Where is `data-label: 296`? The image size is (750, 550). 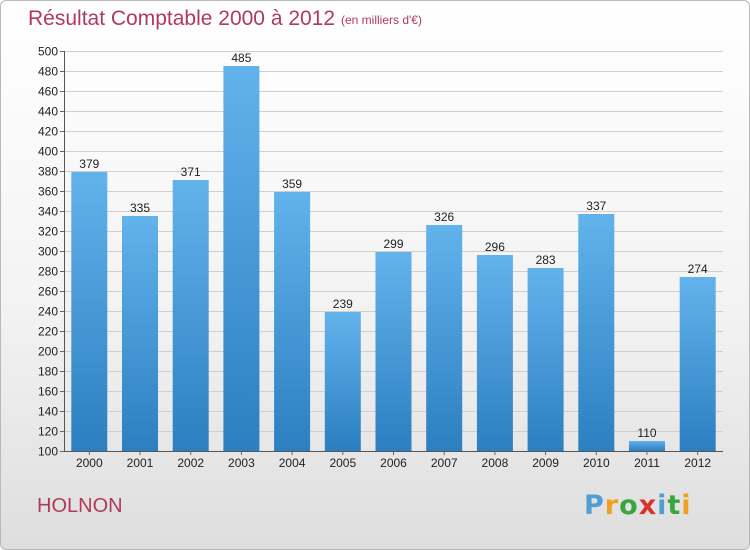 data-label: 296 is located at coordinates (495, 247).